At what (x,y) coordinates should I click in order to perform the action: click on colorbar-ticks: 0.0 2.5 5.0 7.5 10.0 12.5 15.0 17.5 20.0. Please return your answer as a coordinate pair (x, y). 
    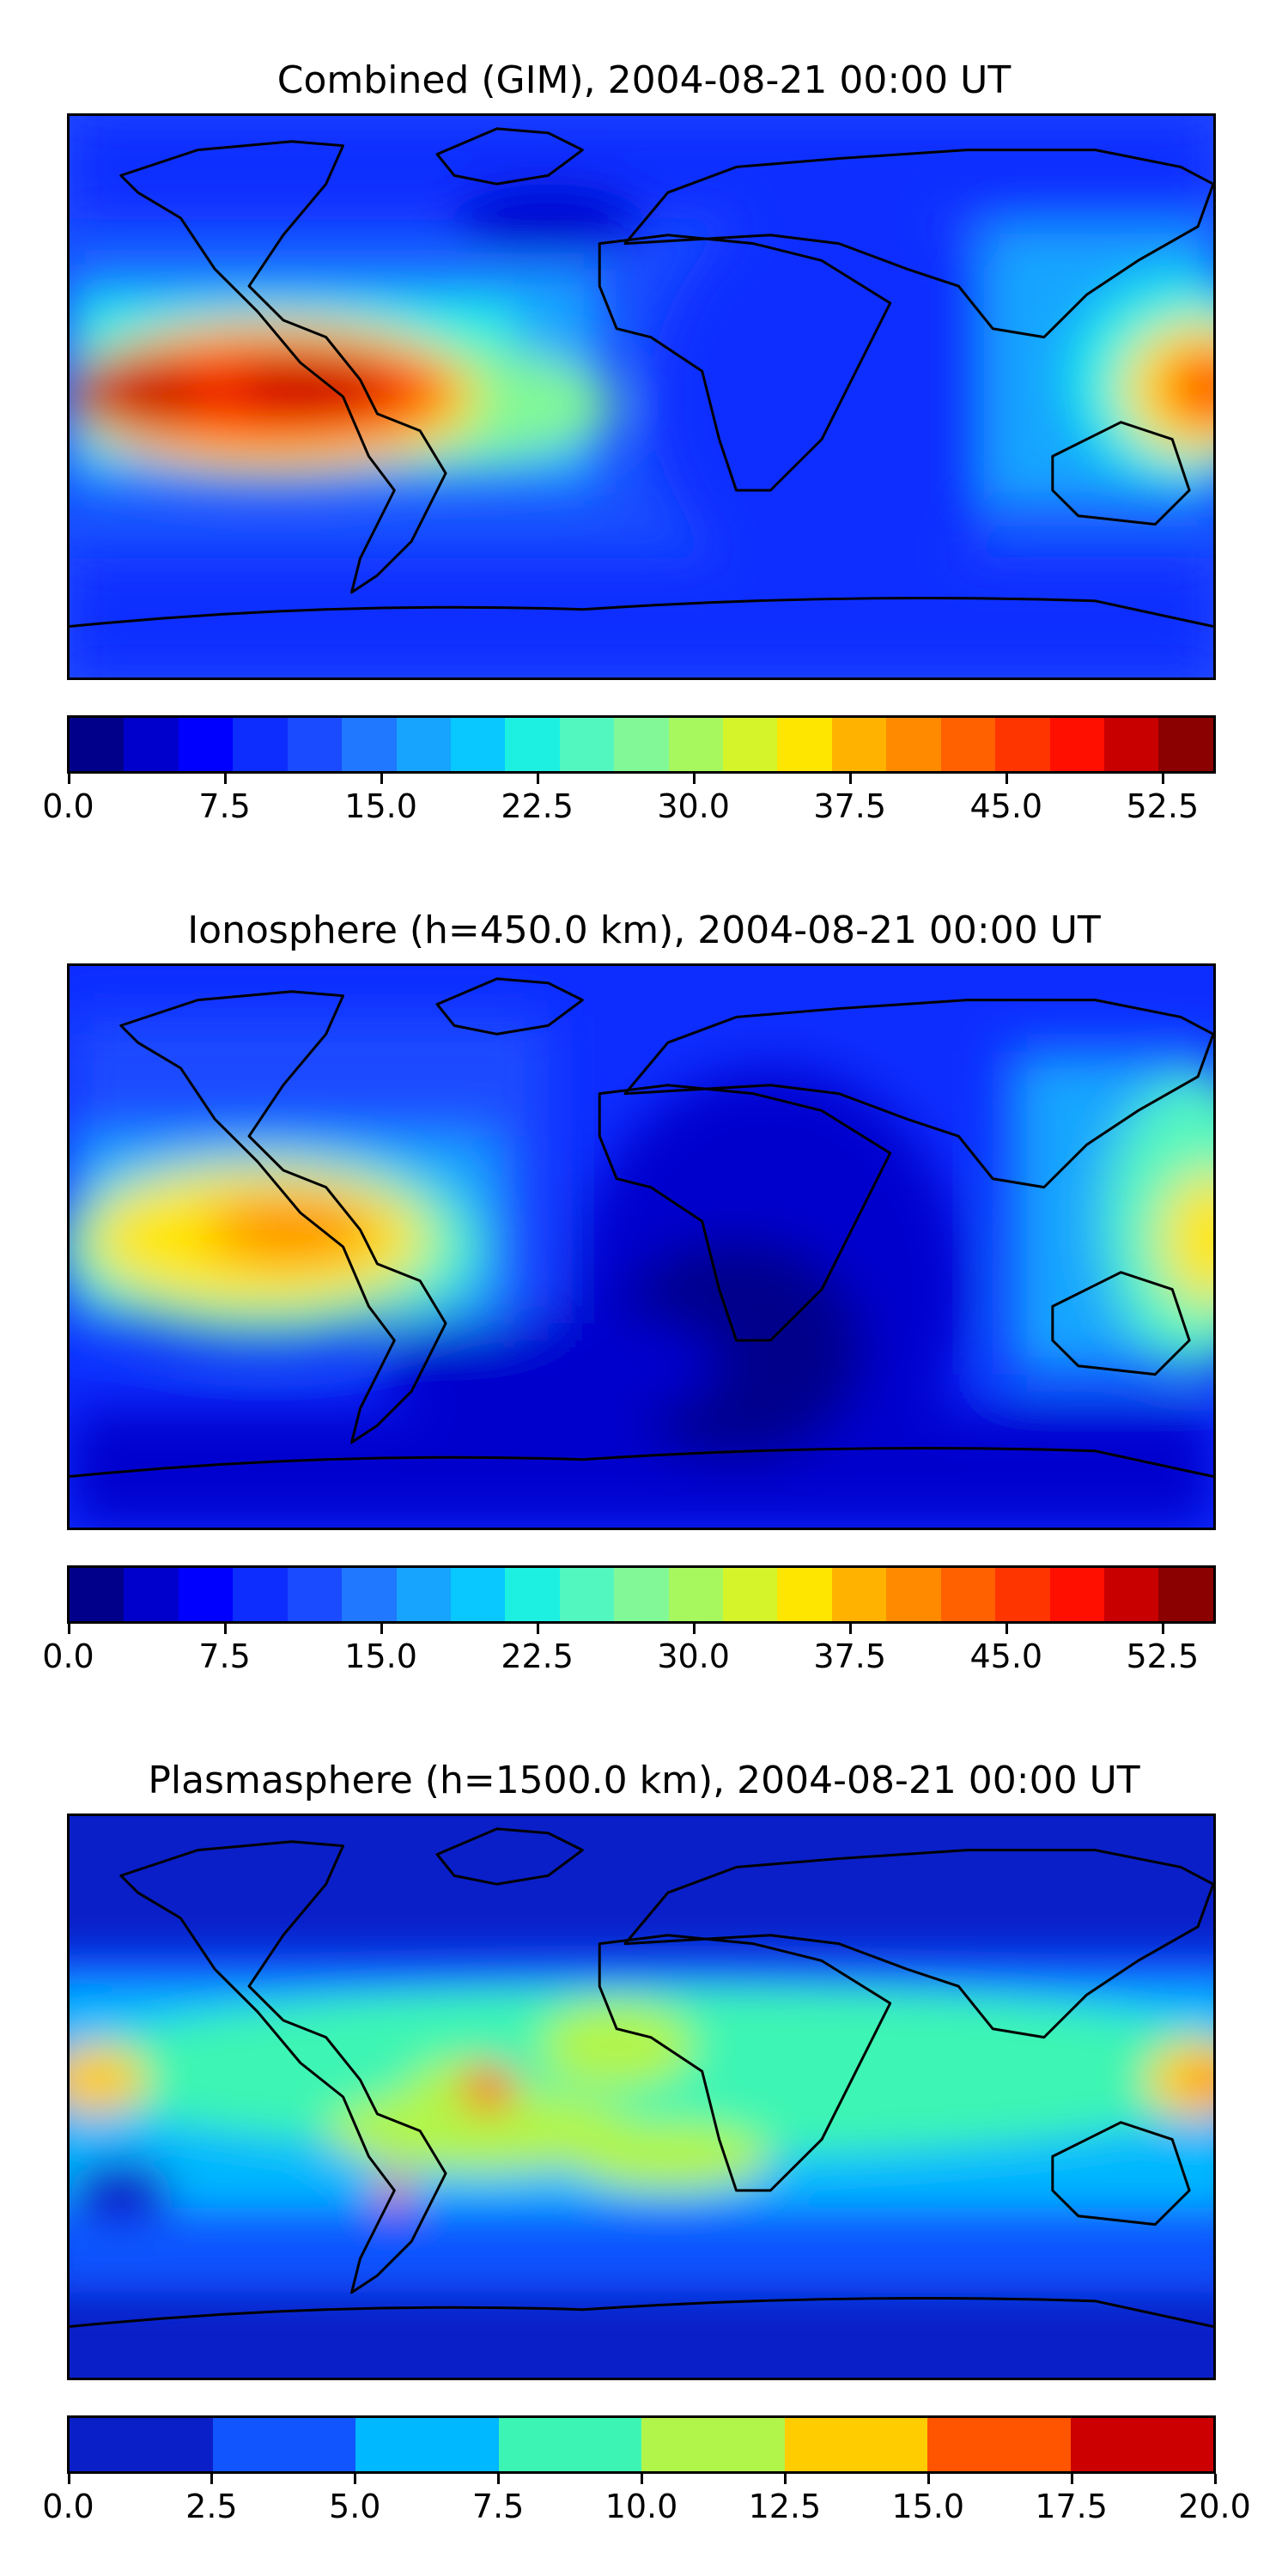
    Looking at the image, I should click on (647, 2500).